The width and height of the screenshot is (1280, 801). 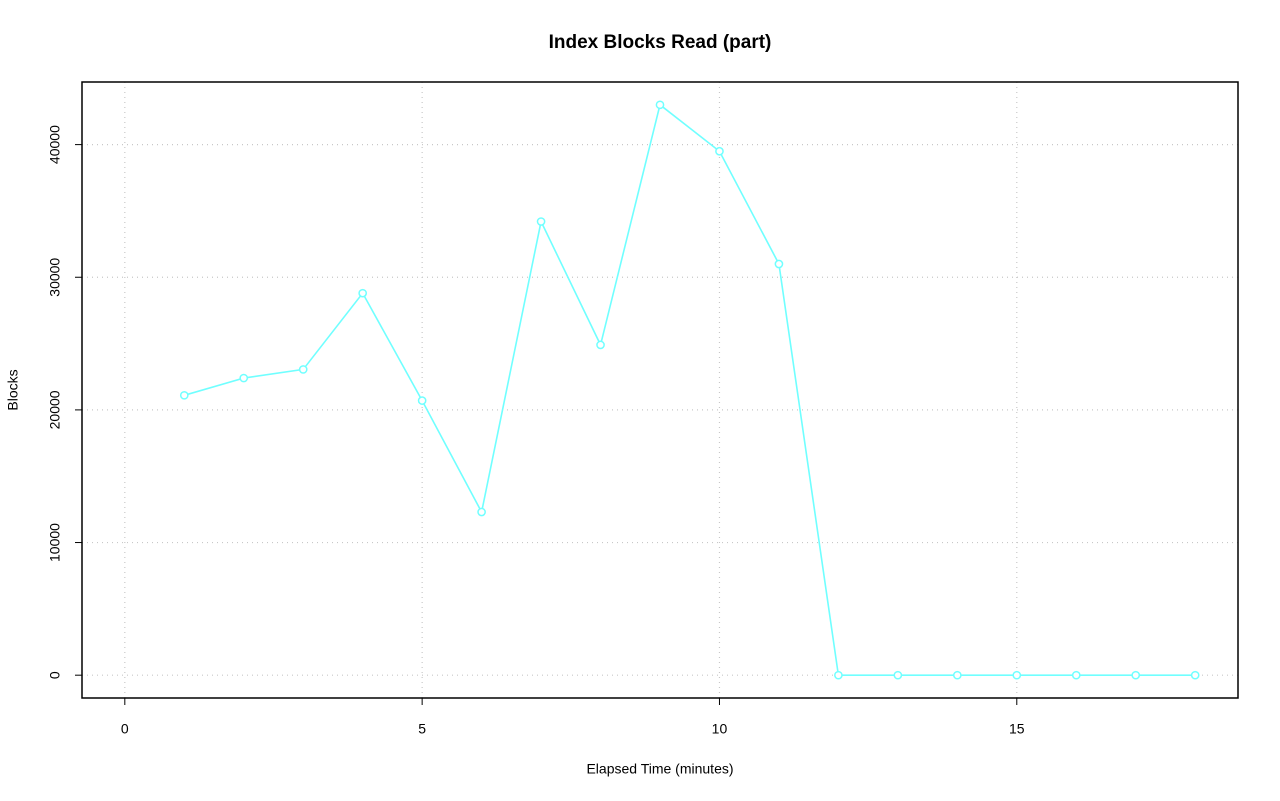 I want to click on y-tick-label: 10000, so click(x=55, y=542).